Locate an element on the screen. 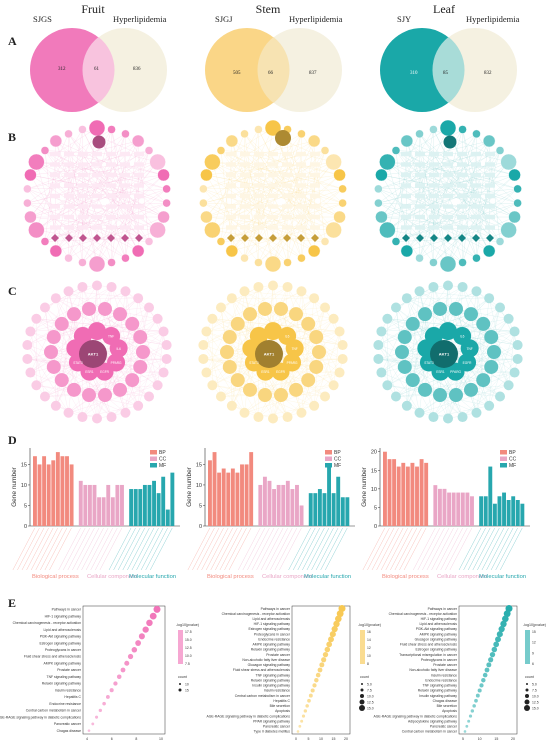  go-category-label: Biological process is located at coordinates (230, 577).